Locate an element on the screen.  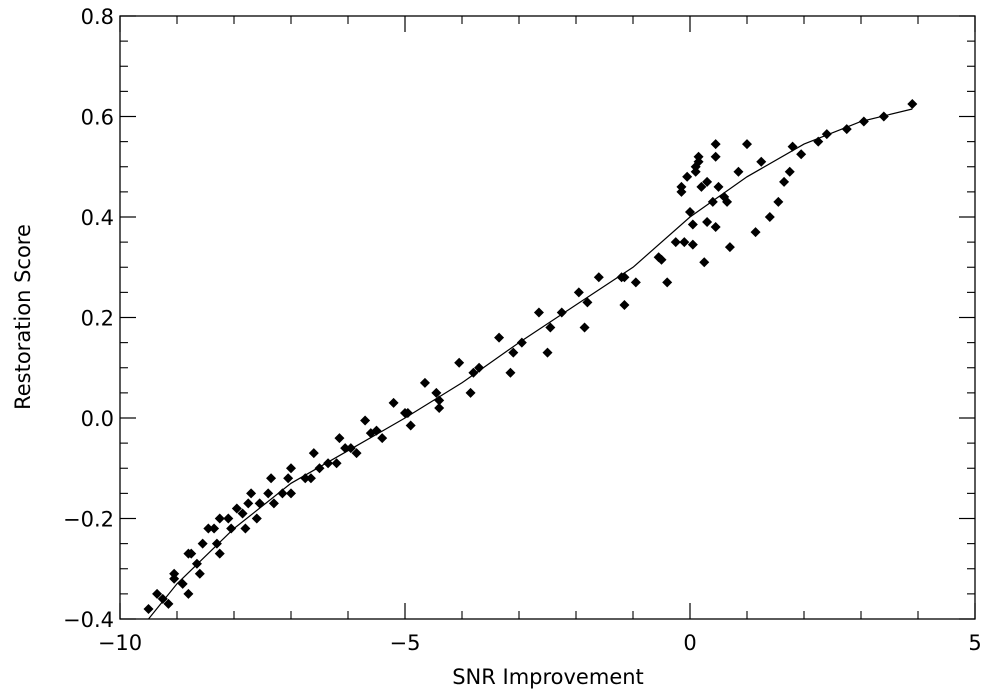
x-tick-label: −10 is located at coordinates (120, 643).